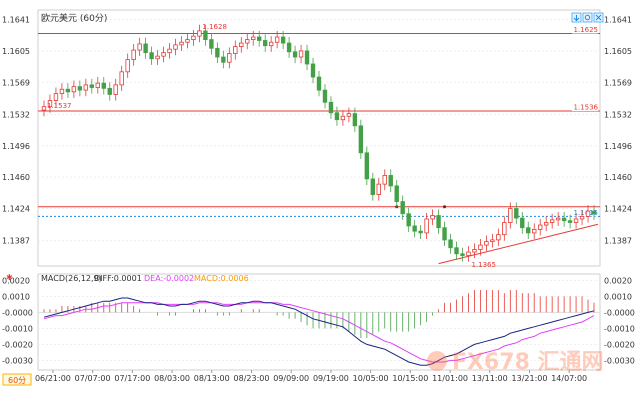 The image size is (640, 404). Describe the element at coordinates (618, 51) in the screenshot. I see `price-tick-right: 1.1605` at that location.